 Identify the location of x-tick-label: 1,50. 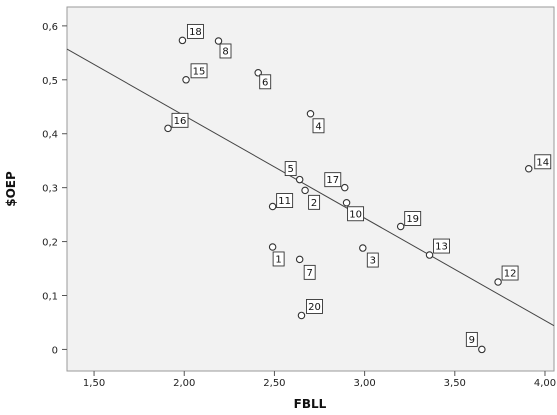
(94, 383).